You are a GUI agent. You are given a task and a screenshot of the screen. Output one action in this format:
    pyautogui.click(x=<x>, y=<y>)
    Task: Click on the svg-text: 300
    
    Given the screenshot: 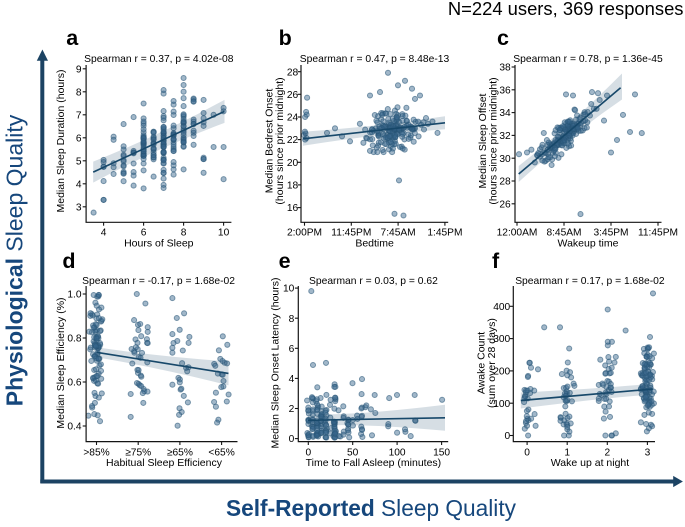 What is the action you would take?
    pyautogui.click(x=501, y=339)
    